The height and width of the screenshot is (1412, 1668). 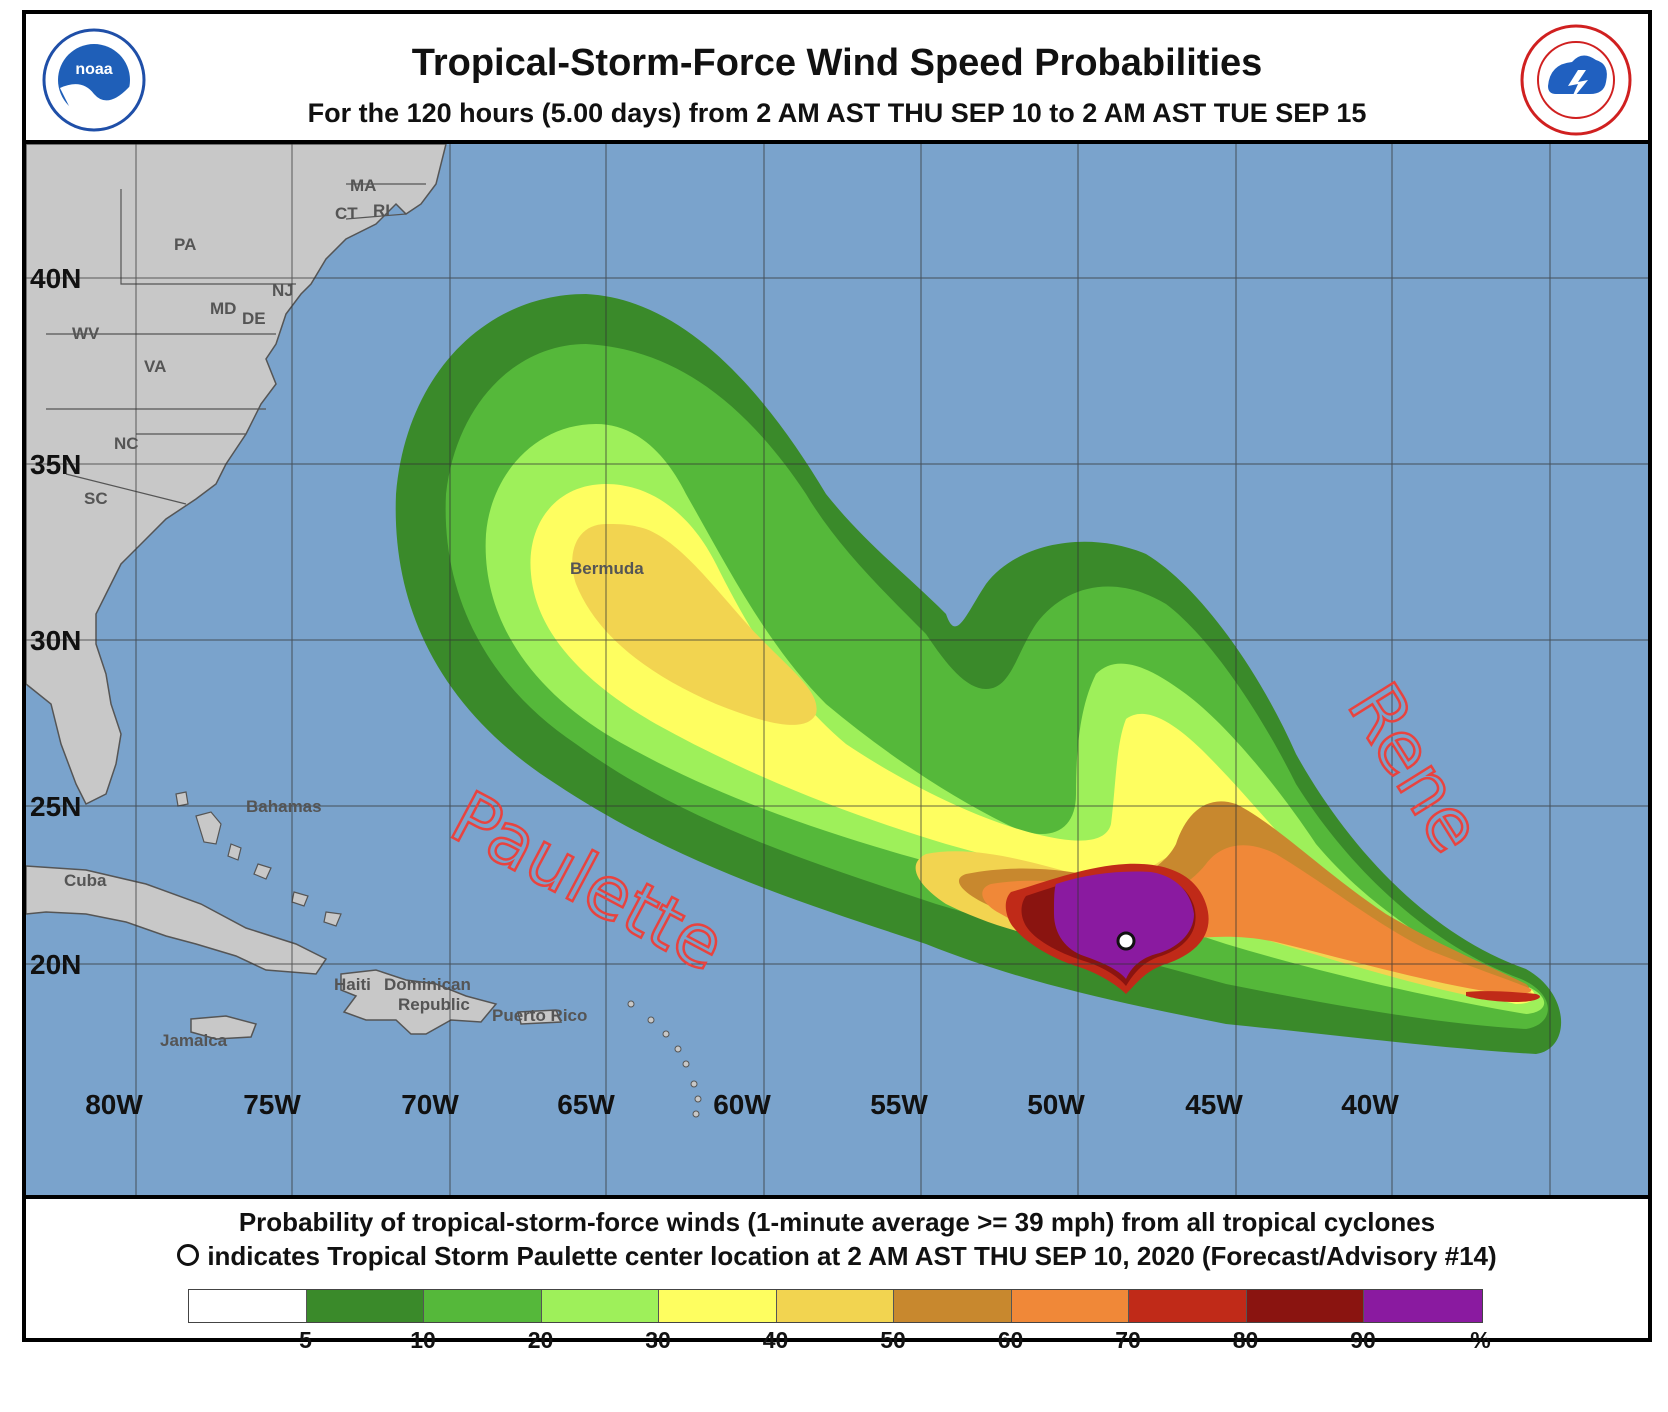 I want to click on label-wv: WV, so click(x=86, y=333).